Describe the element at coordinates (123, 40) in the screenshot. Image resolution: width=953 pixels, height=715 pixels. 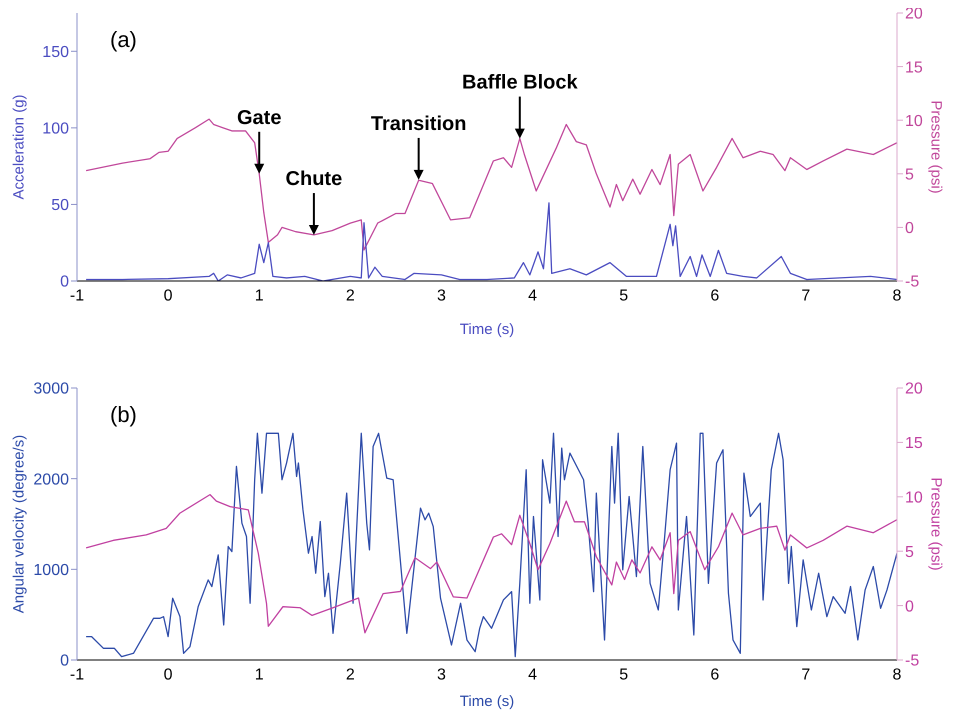
I see `annotation: (a)` at that location.